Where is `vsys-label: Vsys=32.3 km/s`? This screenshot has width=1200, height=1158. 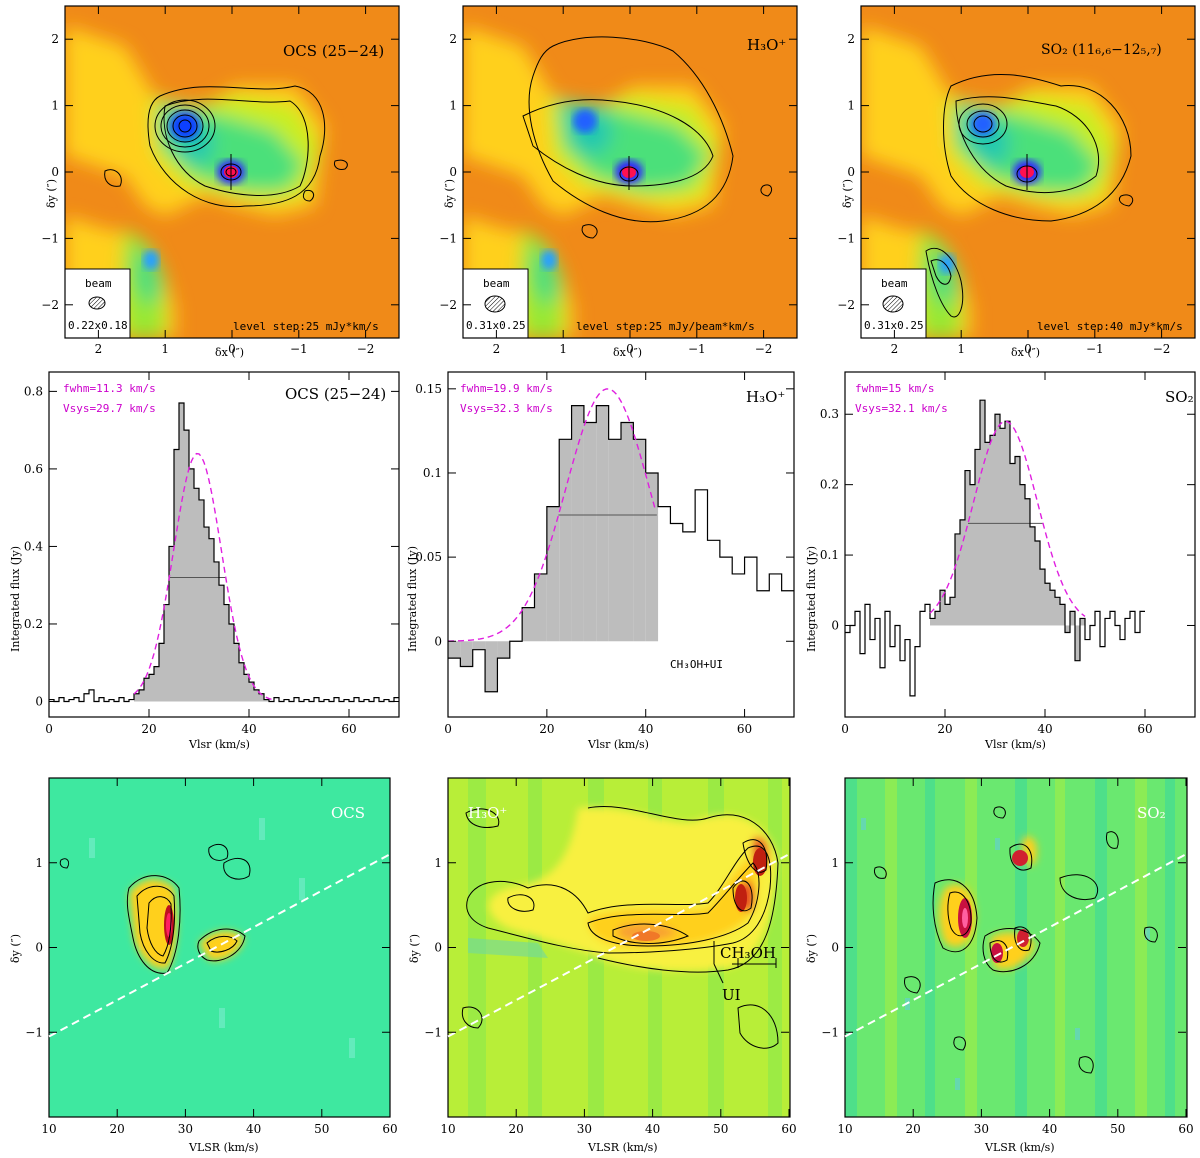
vsys-label: Vsys=32.3 km/s is located at coordinates (506, 408).